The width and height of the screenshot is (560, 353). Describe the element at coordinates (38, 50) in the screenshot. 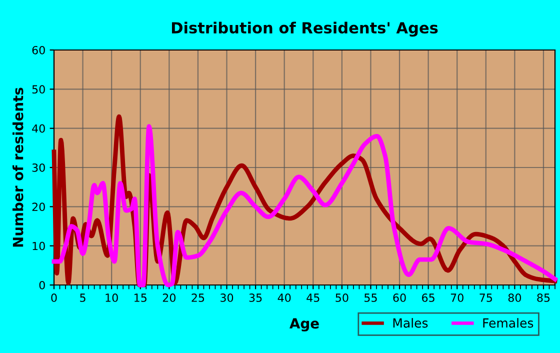

I see `y-tick-label: 60` at that location.